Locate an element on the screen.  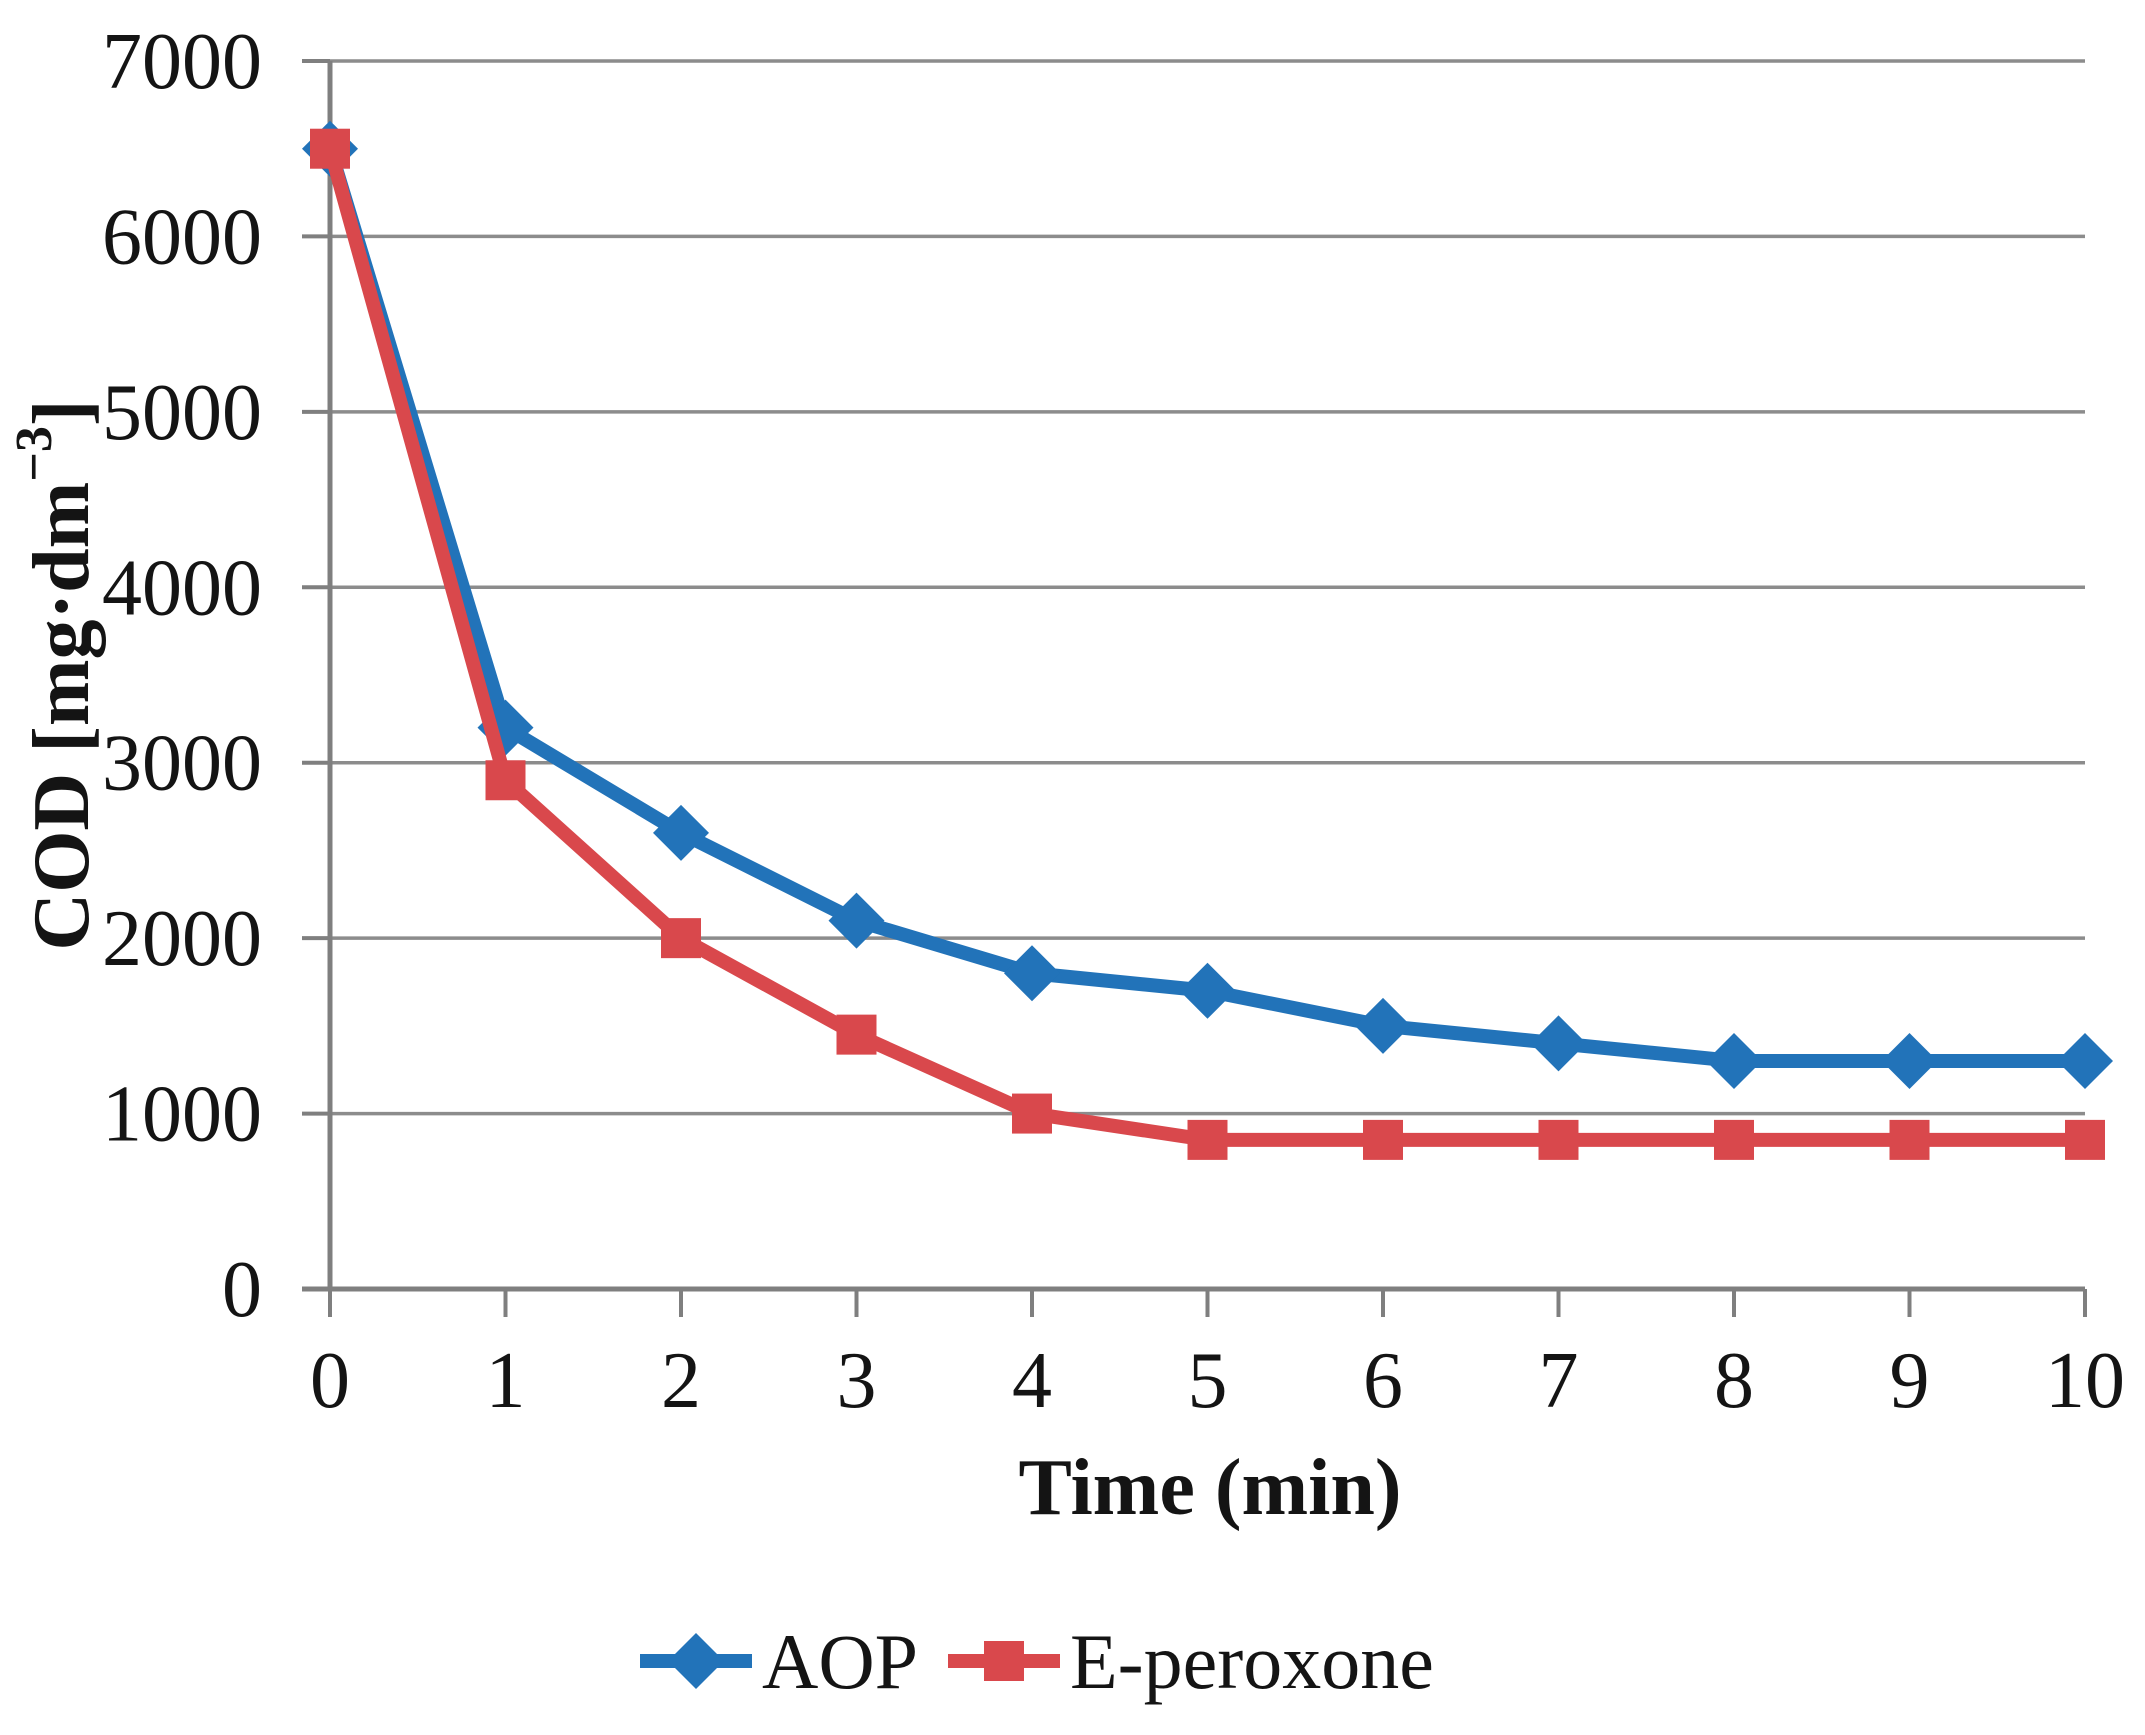
marker-e-peroxone-x2 is located at coordinates (681, 938).